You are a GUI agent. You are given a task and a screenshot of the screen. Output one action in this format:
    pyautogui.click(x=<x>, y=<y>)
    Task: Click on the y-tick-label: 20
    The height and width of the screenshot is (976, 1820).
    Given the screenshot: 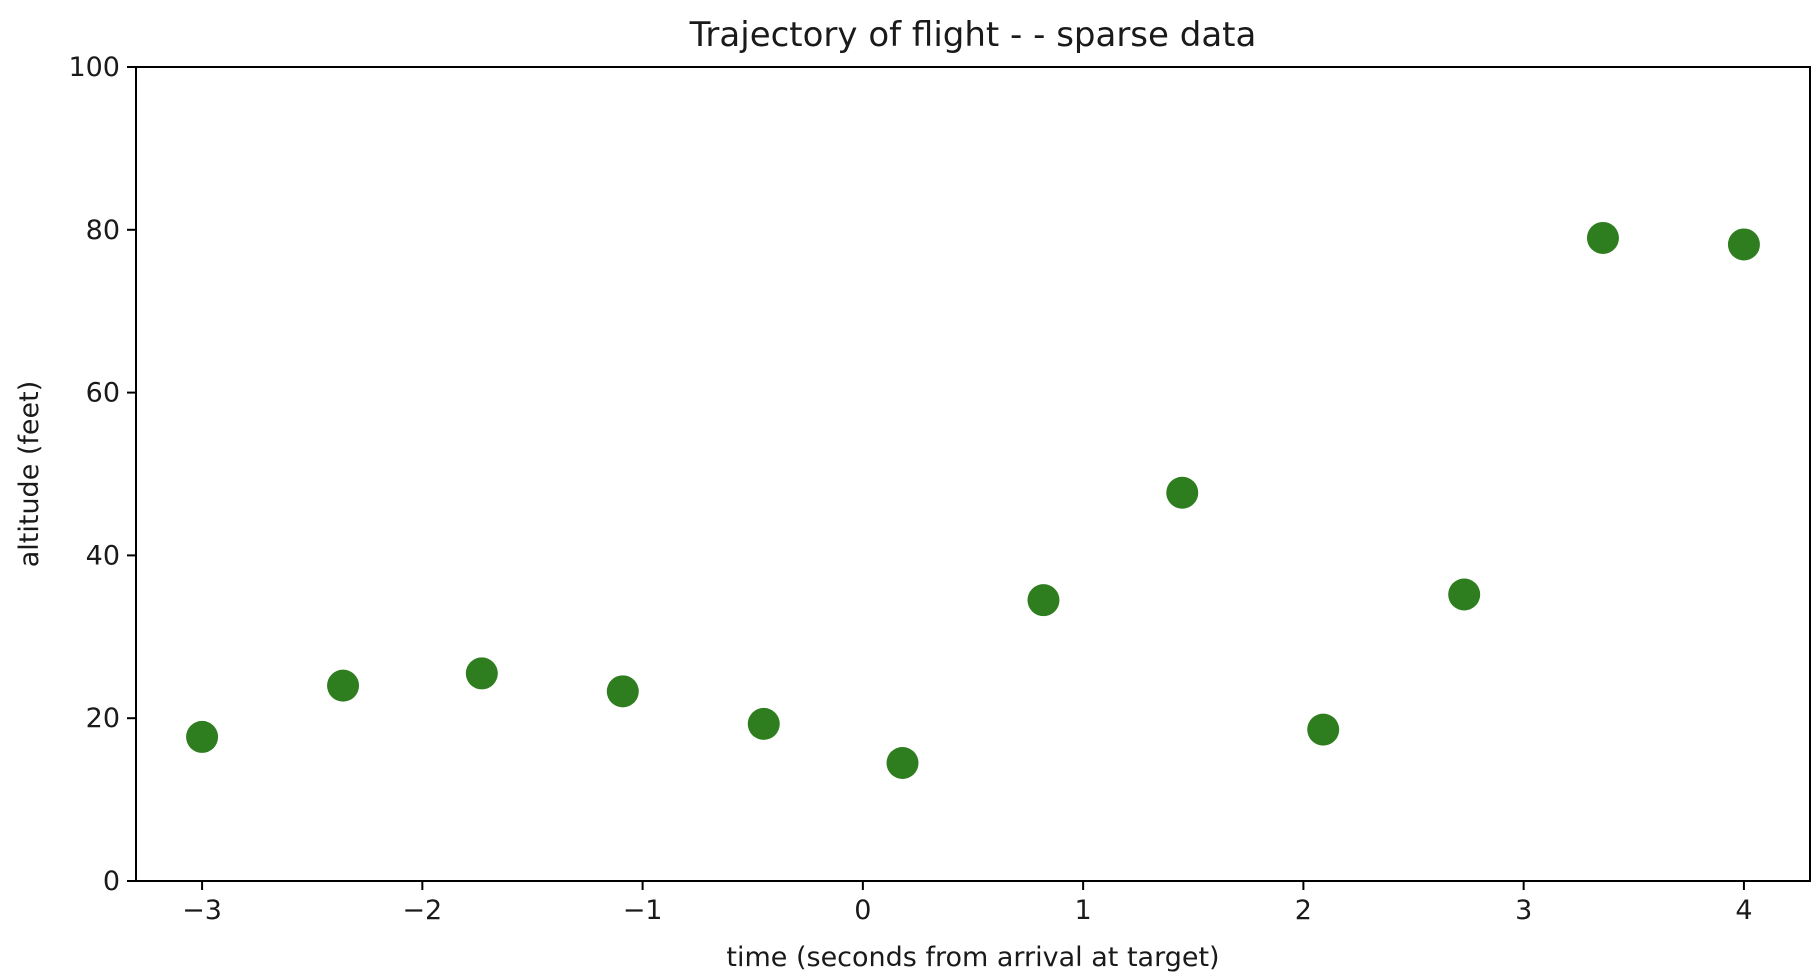 What is the action you would take?
    pyautogui.click(x=103, y=718)
    